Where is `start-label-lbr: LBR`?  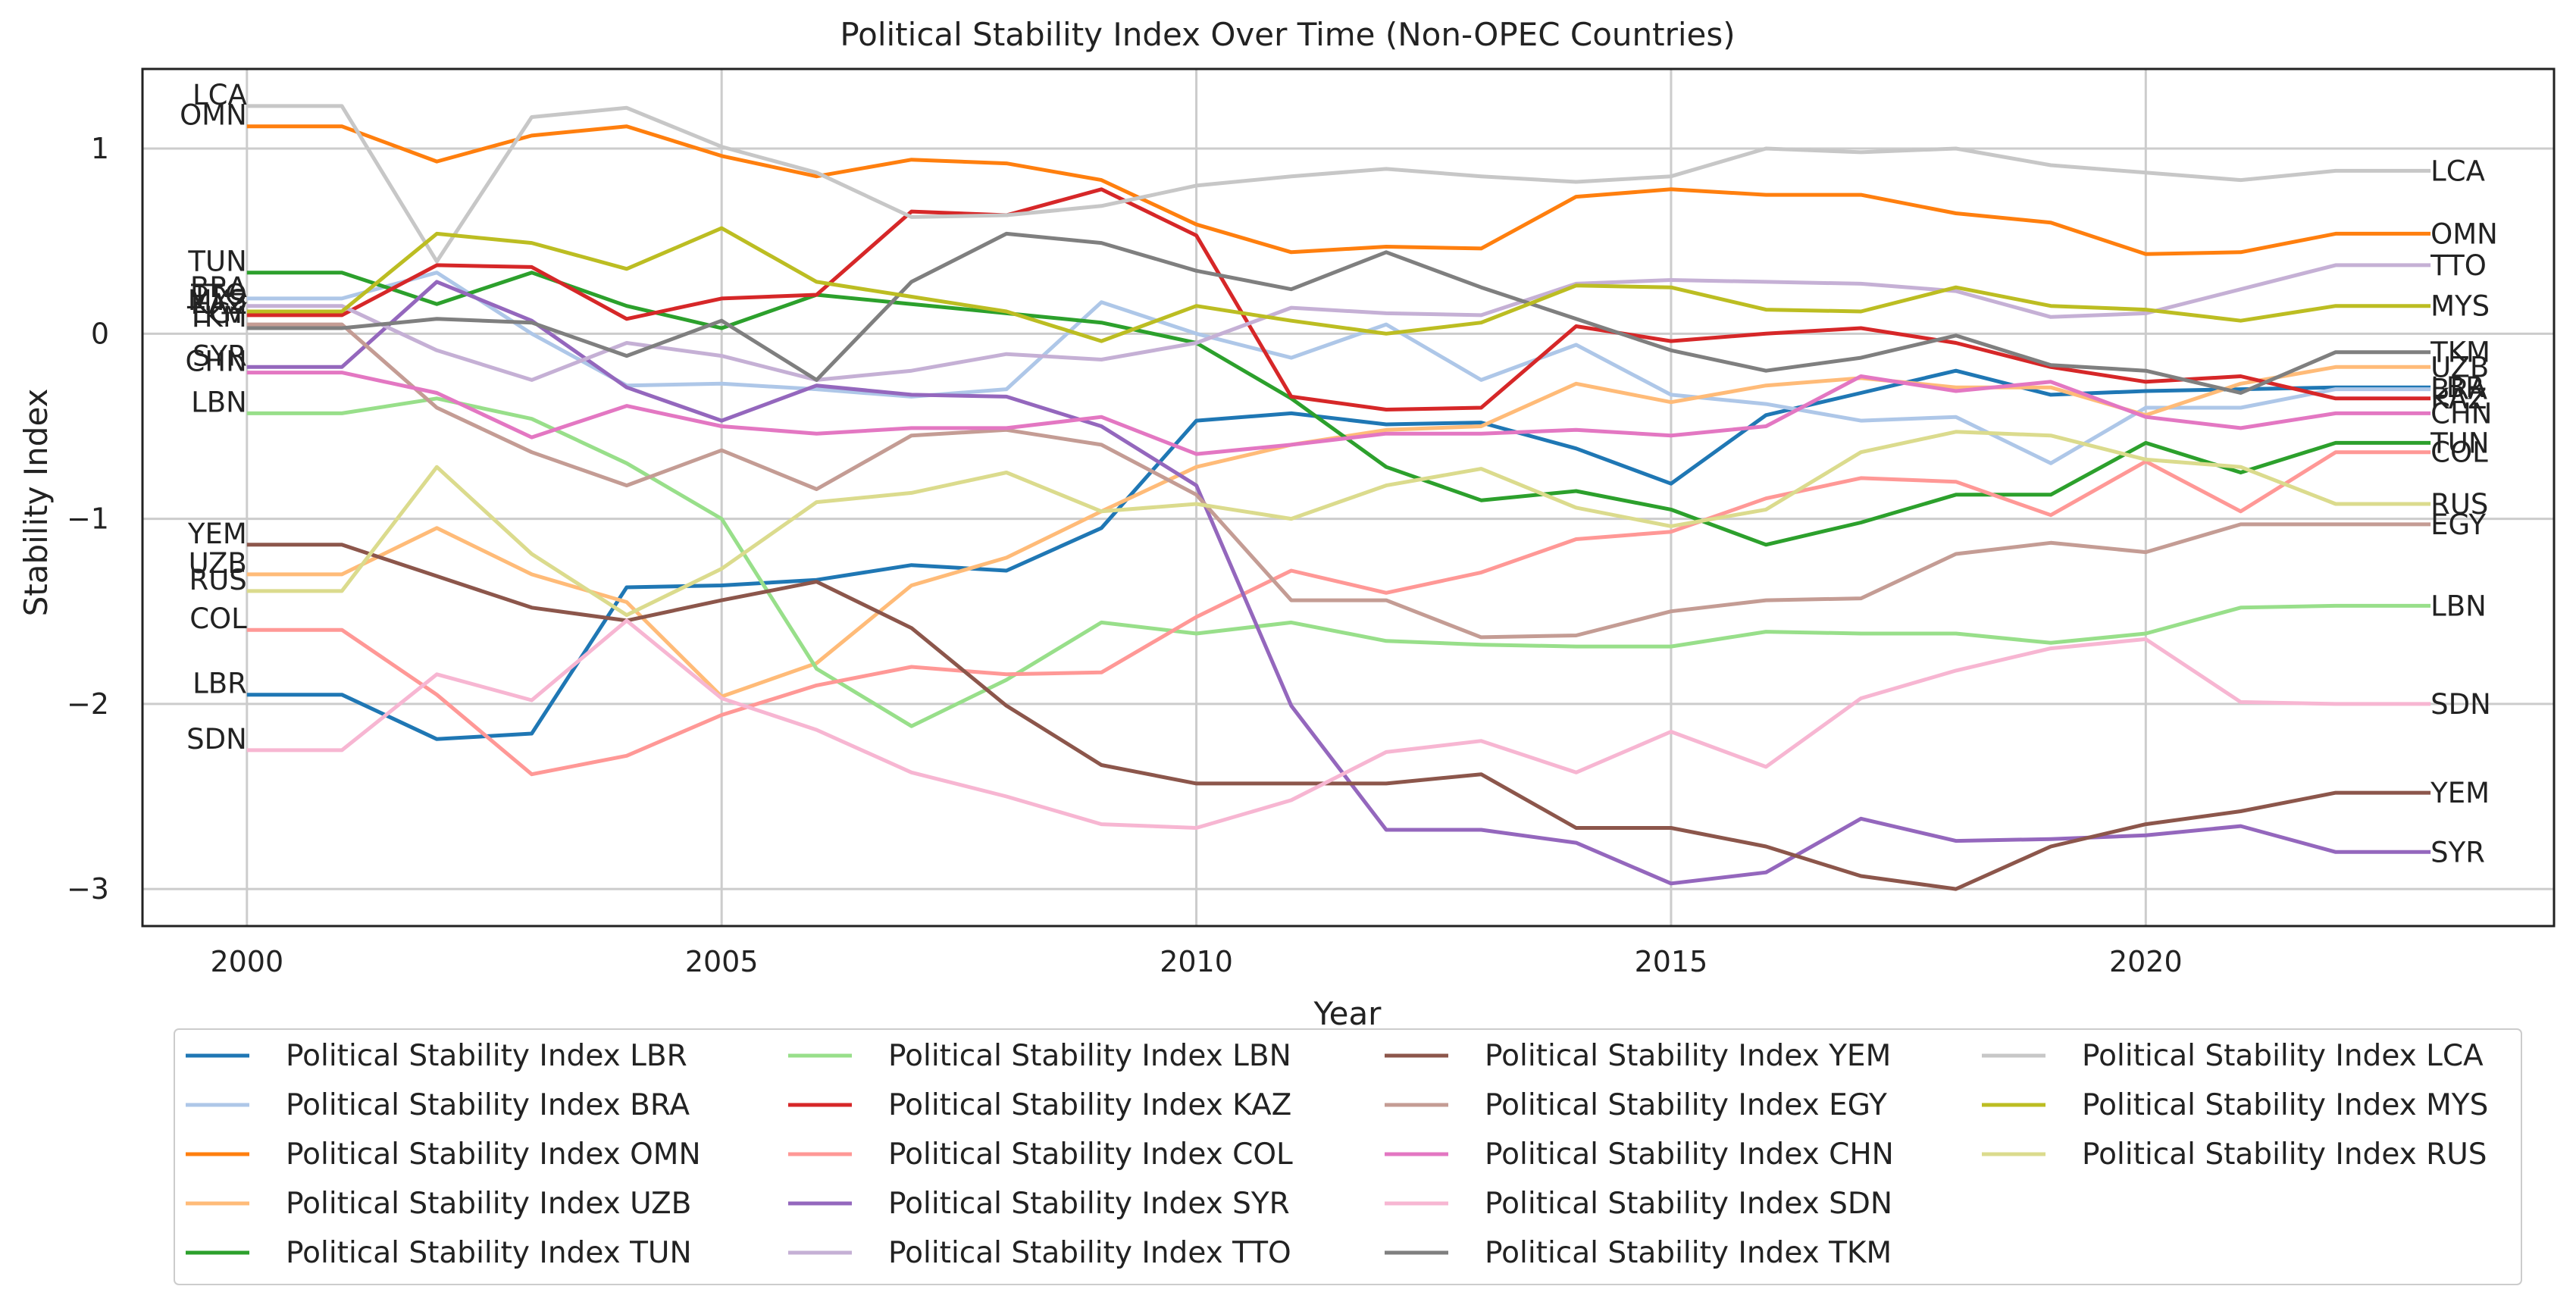 start-label-lbr: LBR is located at coordinates (220, 684).